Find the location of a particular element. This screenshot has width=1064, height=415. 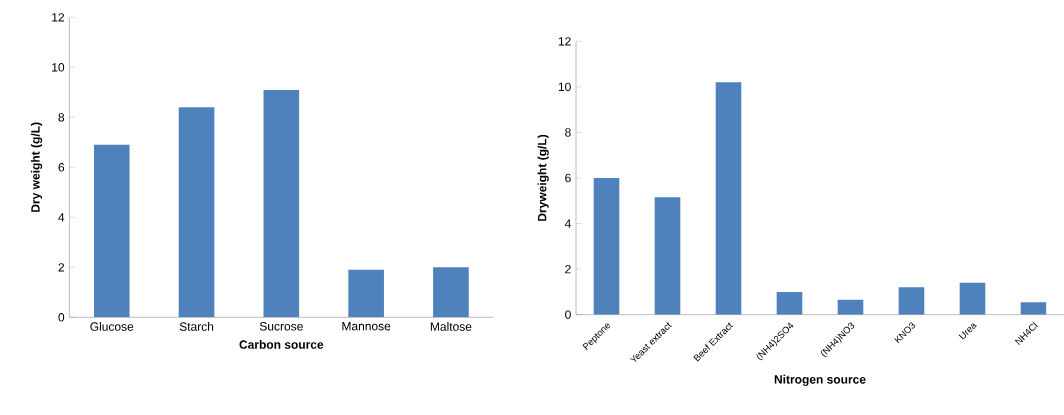

x-tick-label: Sucrose is located at coordinates (281, 326).